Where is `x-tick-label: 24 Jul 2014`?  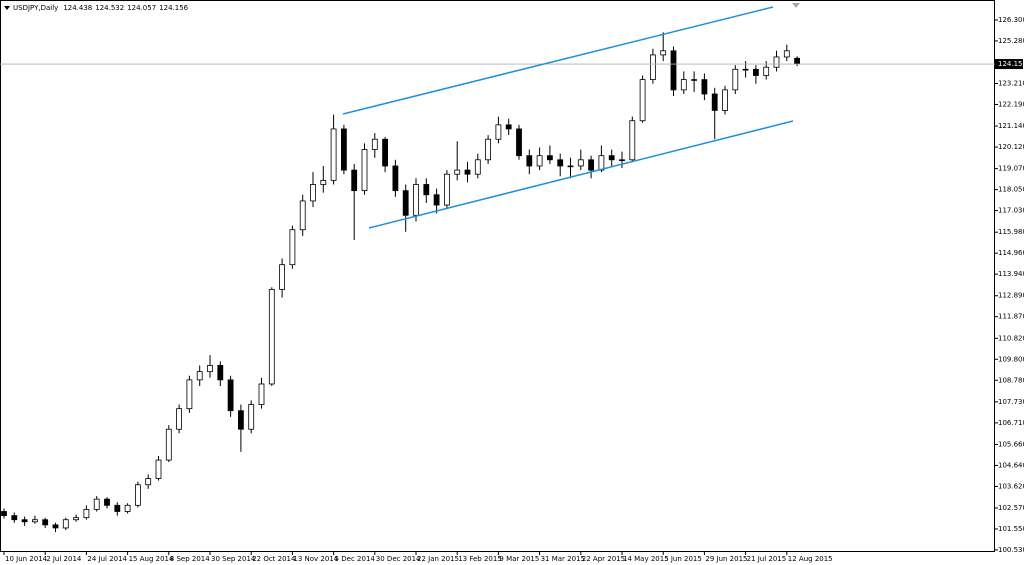 x-tick-label: 24 Jul 2014 is located at coordinates (107, 559).